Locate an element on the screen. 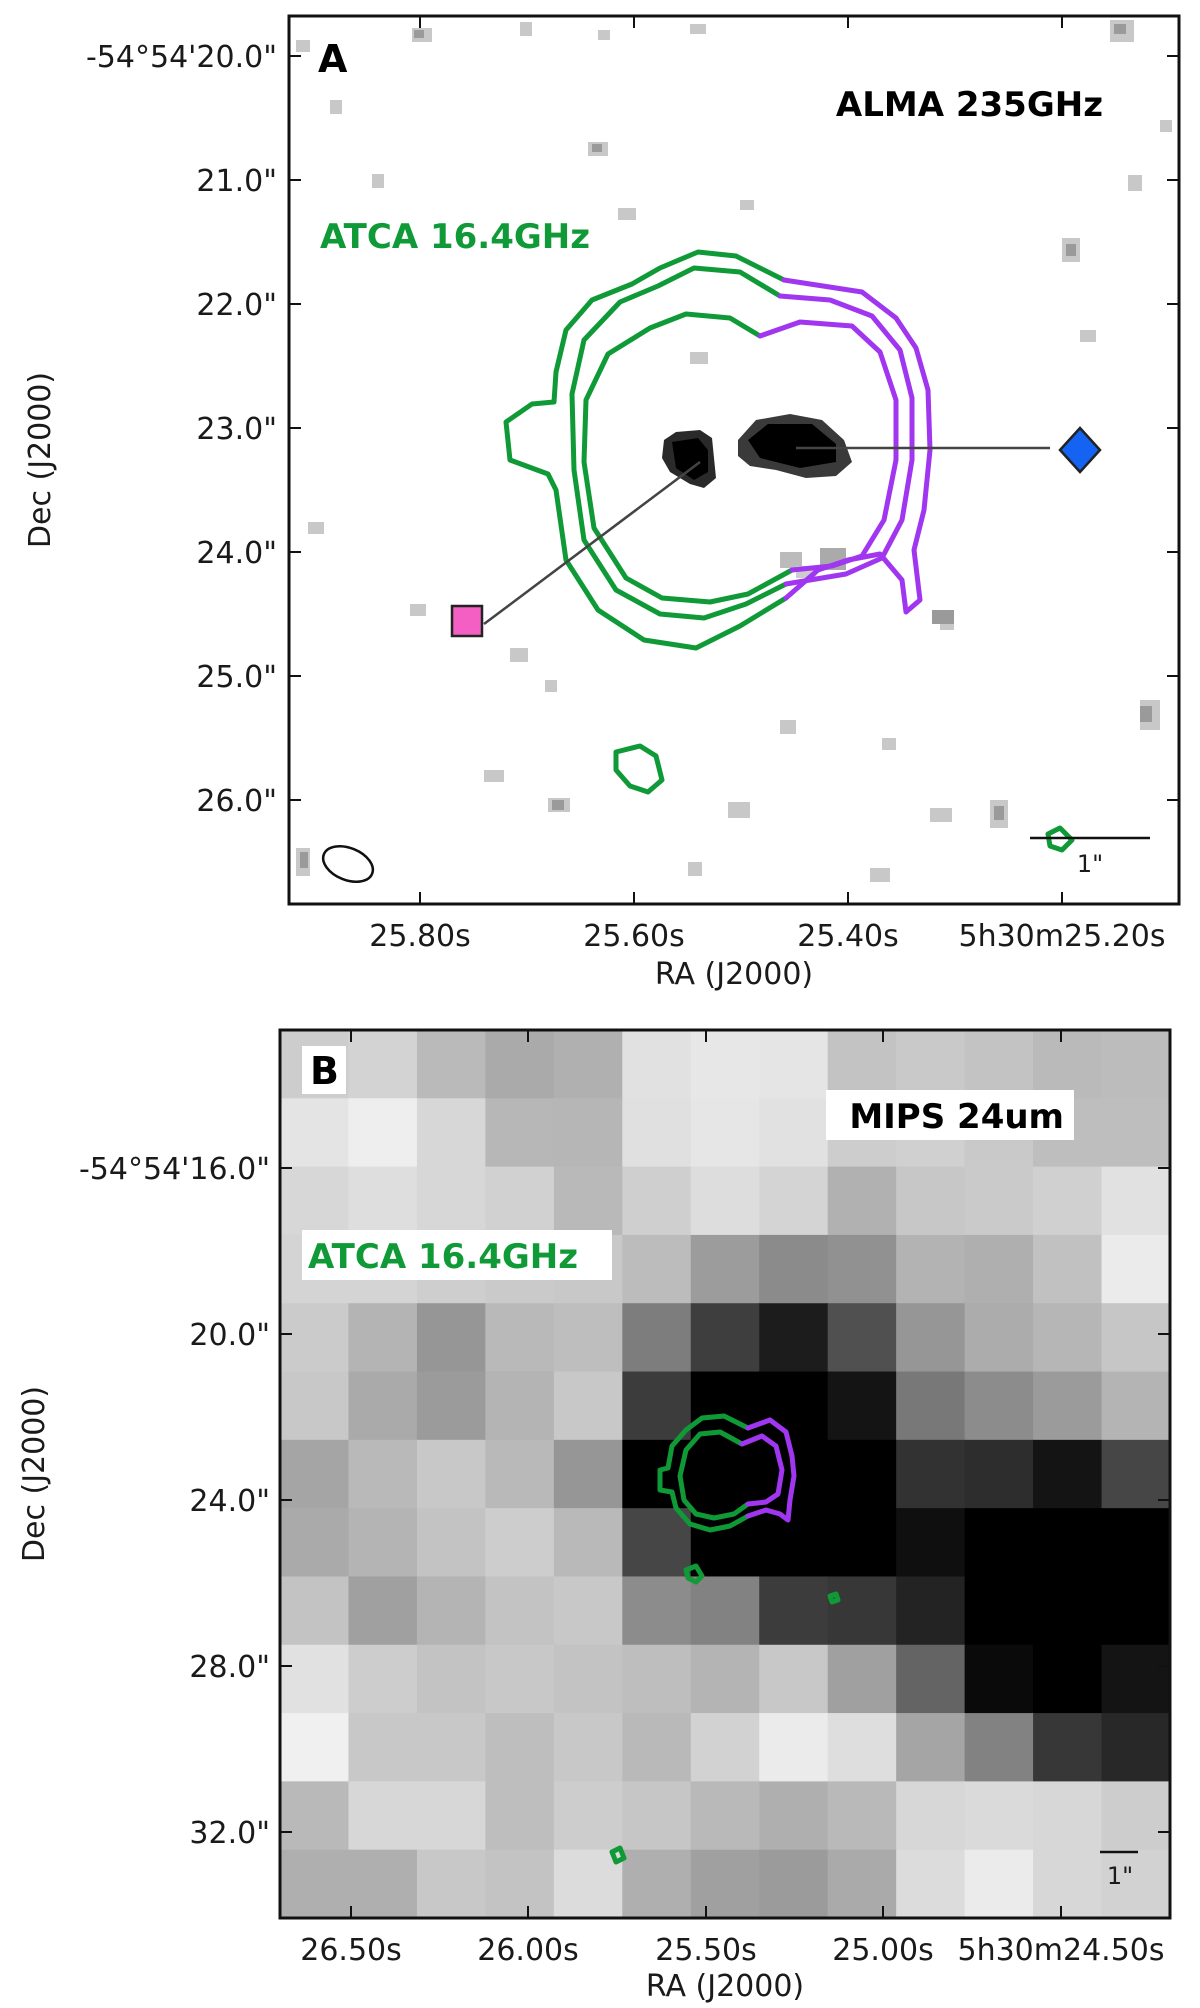 Image resolution: width=1200 pixels, height=2008 pixels. y-tick-label: -54°54'16.0" is located at coordinates (174, 1169).